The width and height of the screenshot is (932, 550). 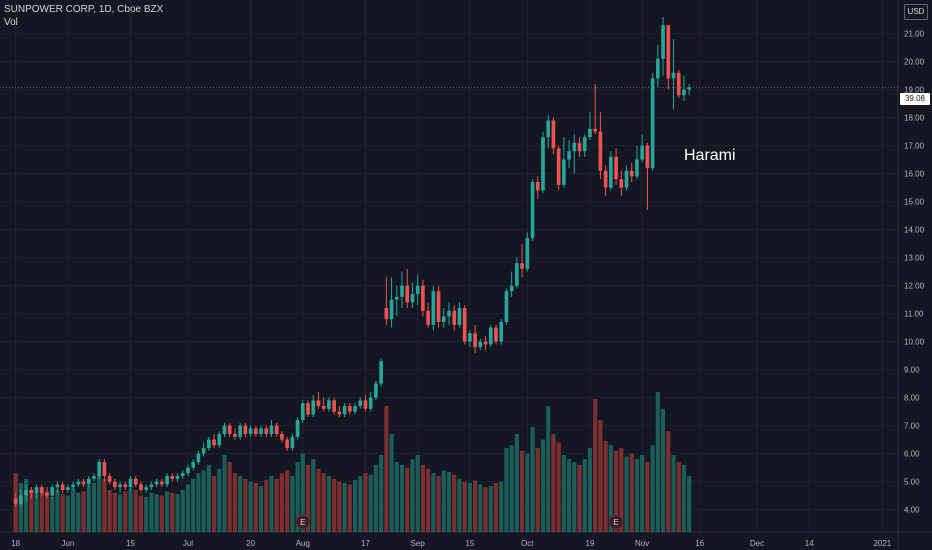 I want to click on x-tick-label: 20, so click(x=250, y=543).